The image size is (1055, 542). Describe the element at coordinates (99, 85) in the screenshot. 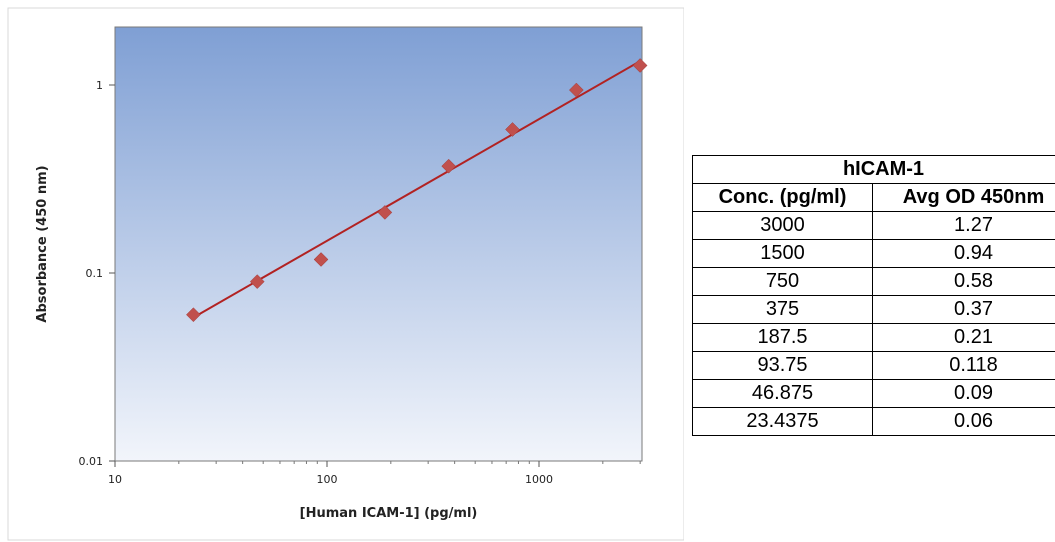

I see `y-tick-label: 1` at that location.